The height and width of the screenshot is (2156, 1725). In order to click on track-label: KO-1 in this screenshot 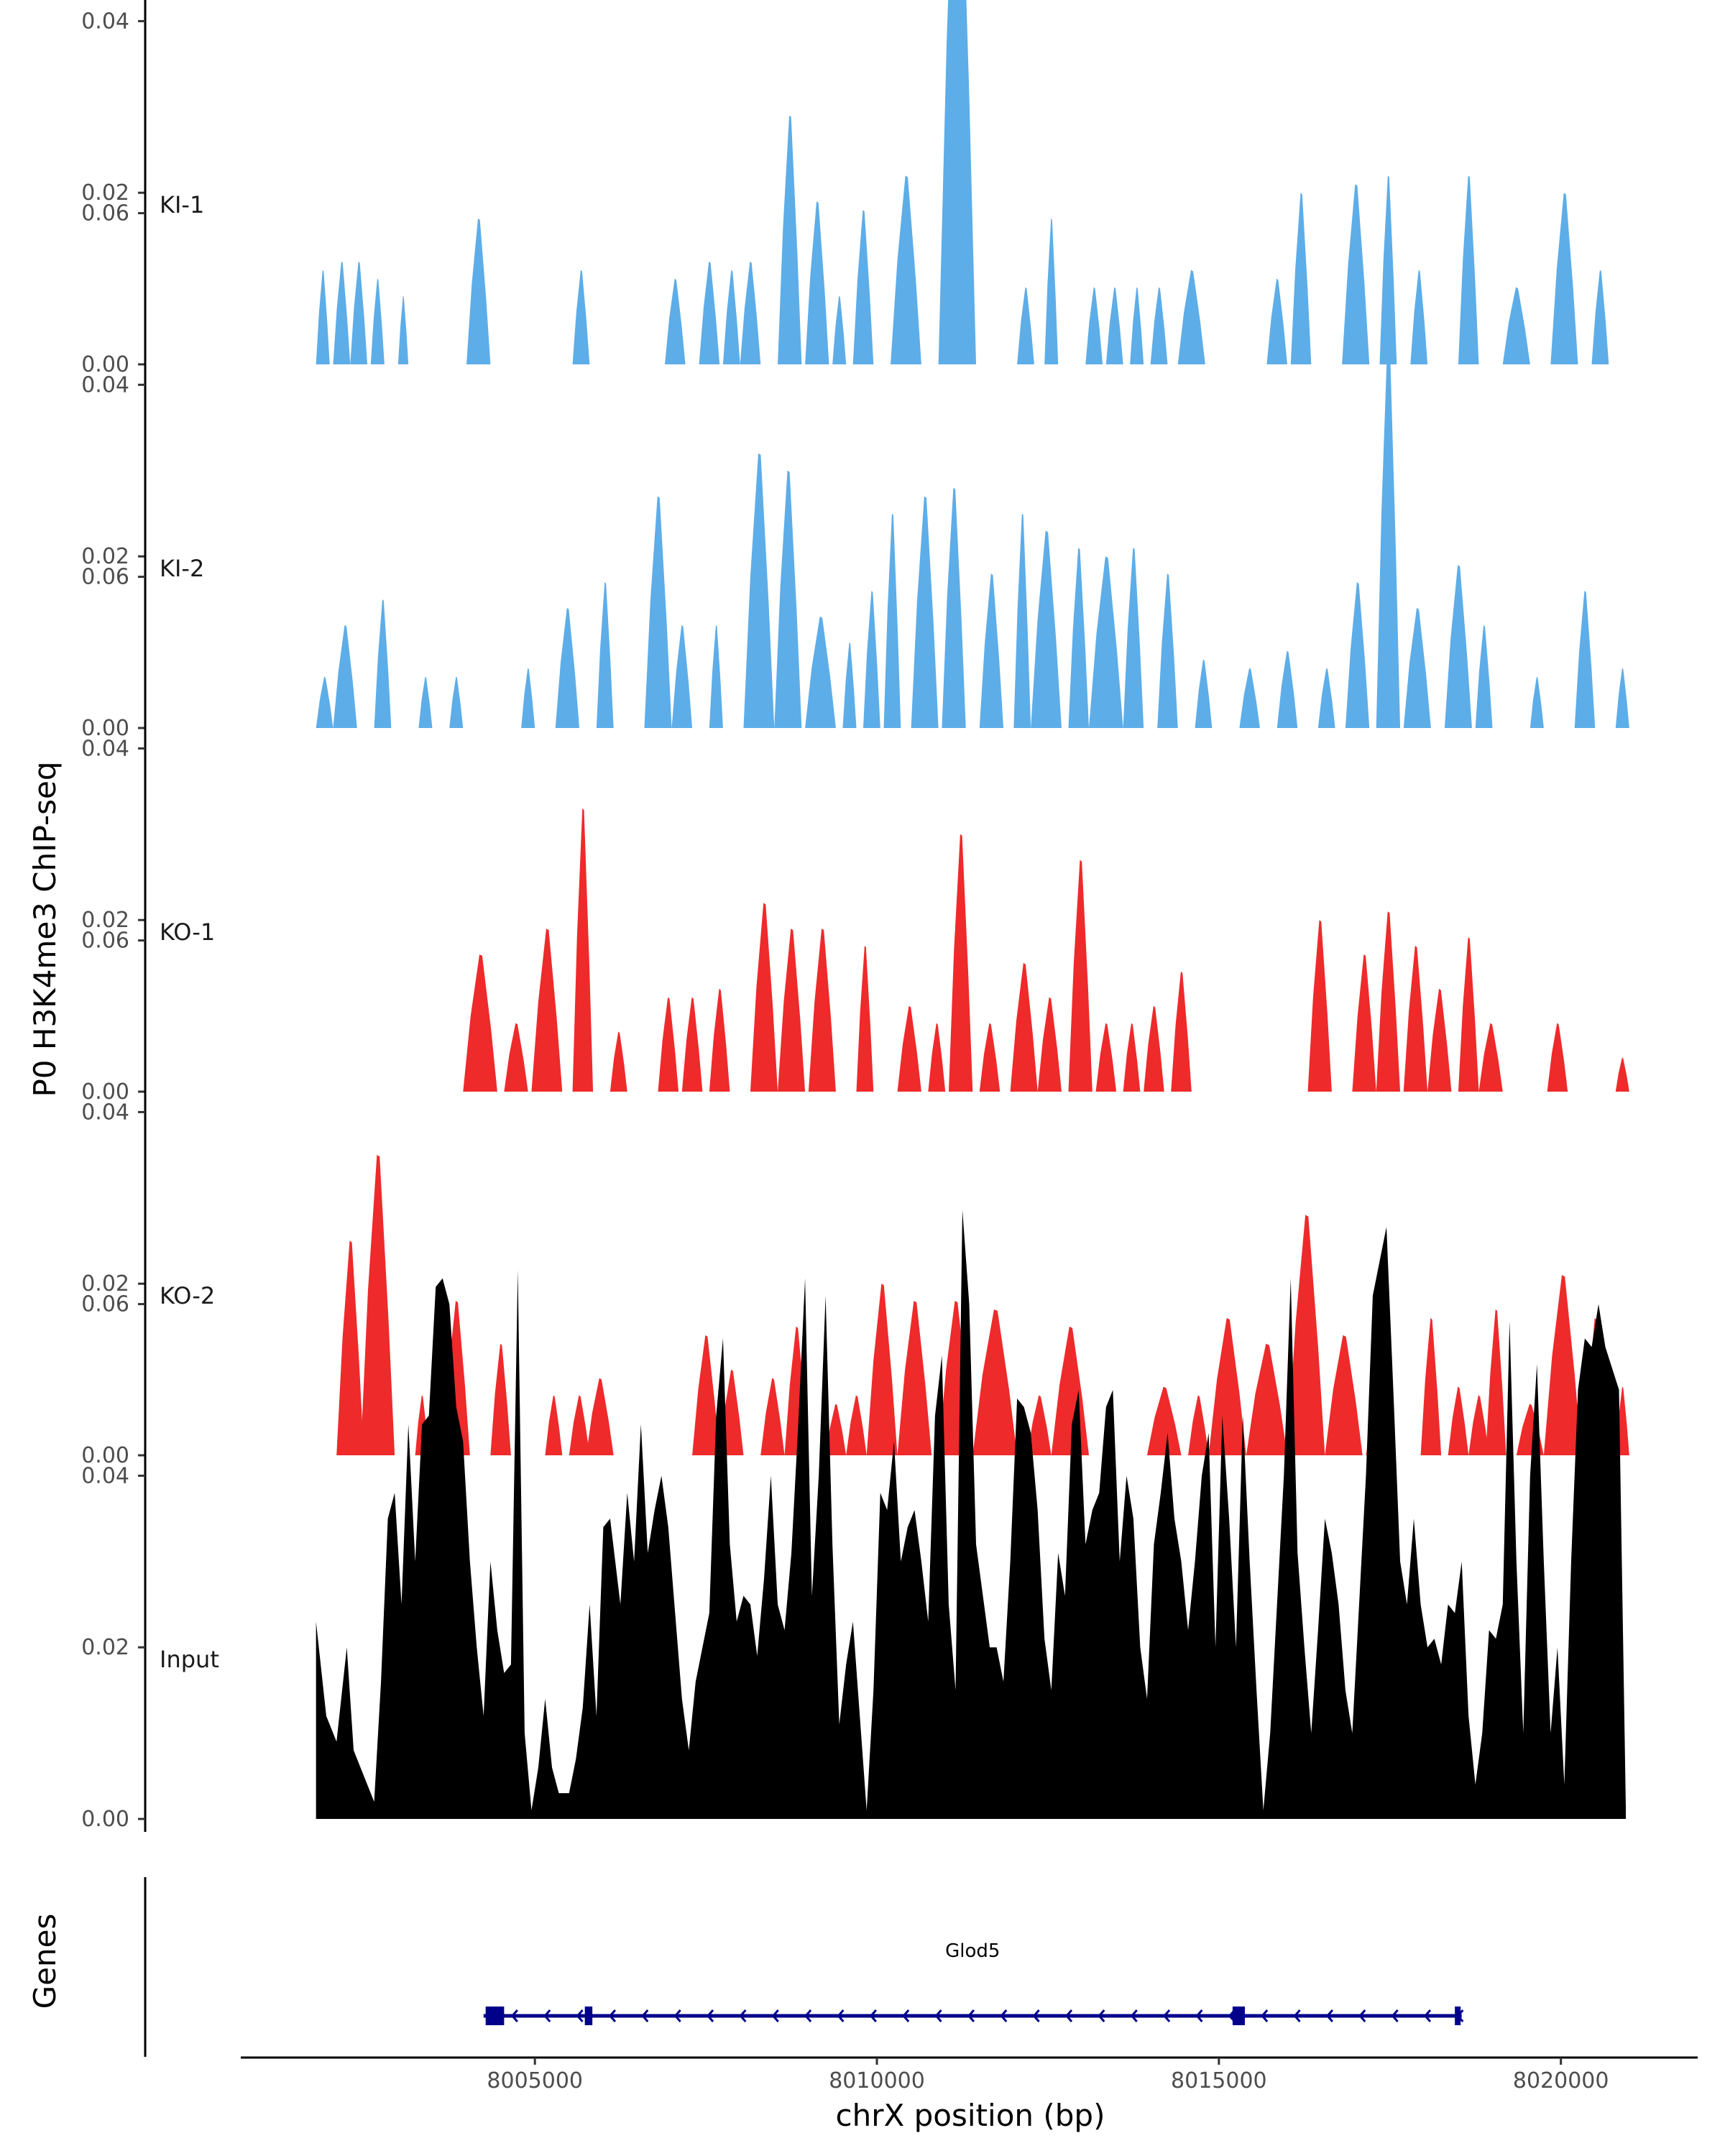, I will do `click(187, 932)`.